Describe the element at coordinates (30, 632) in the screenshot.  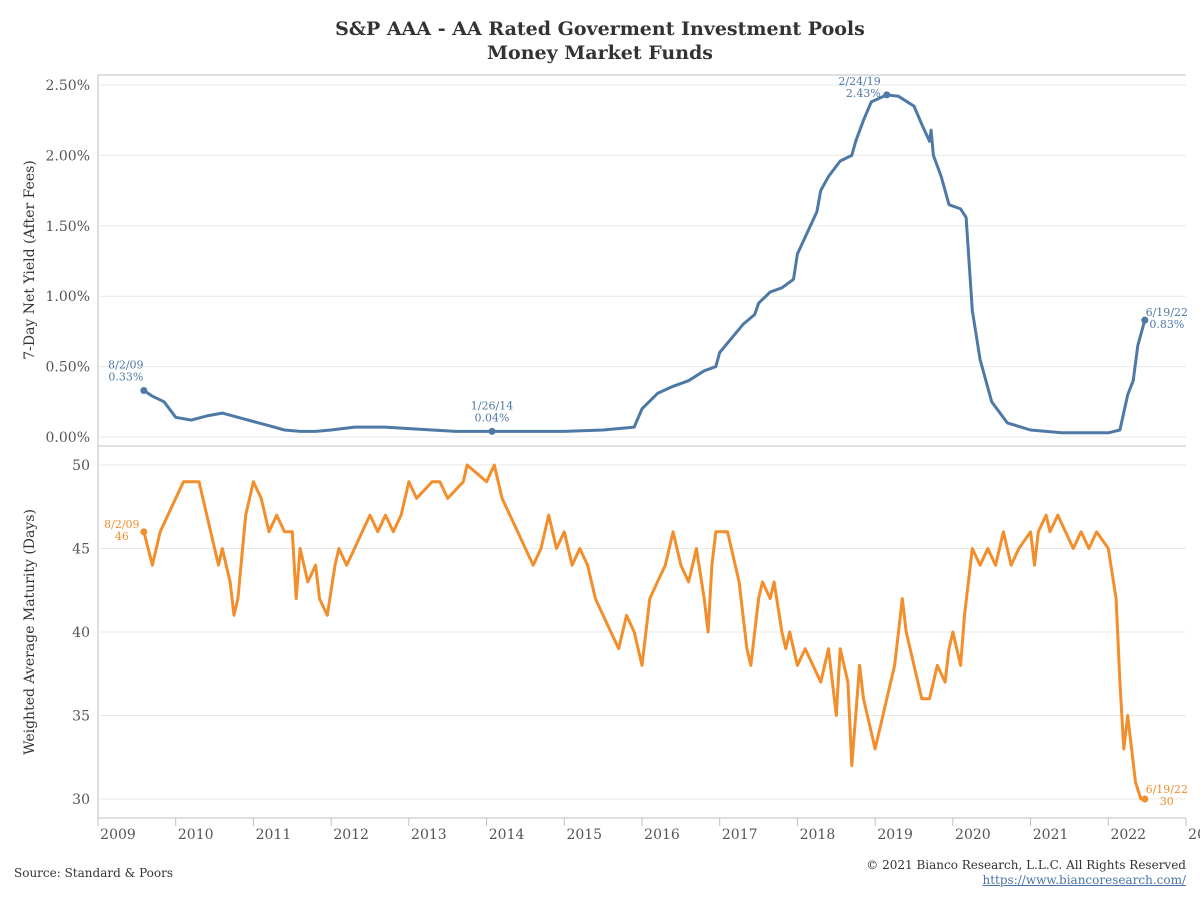
I see `maturity-y-axis-title: Weighted Average Maturity (Days)` at that location.